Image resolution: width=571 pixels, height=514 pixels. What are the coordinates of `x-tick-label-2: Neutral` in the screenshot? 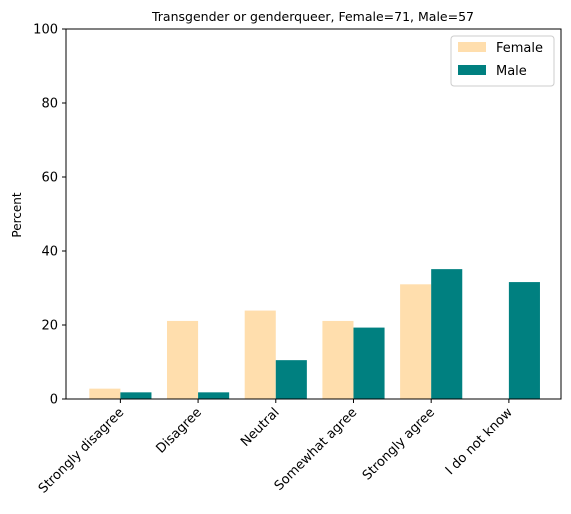 It's located at (260, 427).